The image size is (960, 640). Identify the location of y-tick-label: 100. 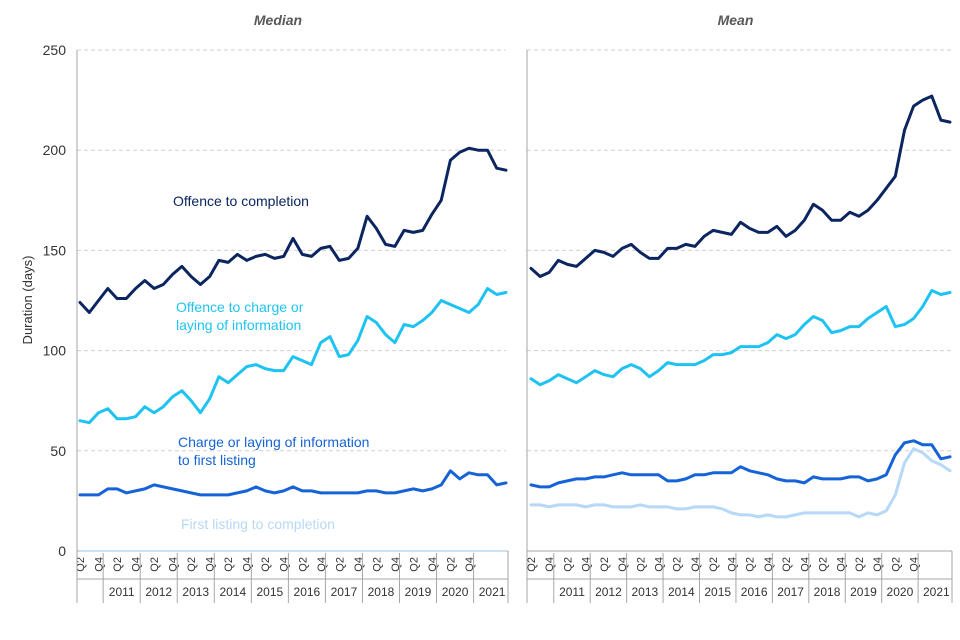
(55, 351).